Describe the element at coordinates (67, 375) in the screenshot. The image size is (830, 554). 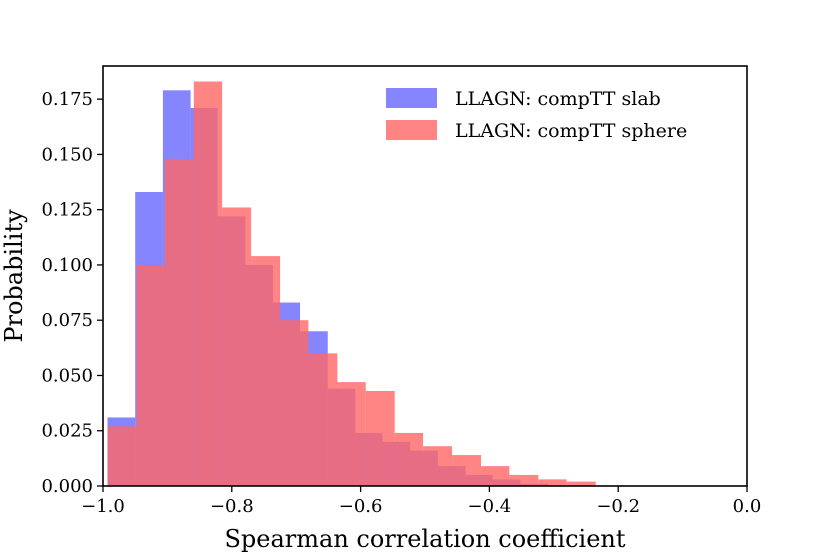
I see `y-tick-label: 0.050` at that location.